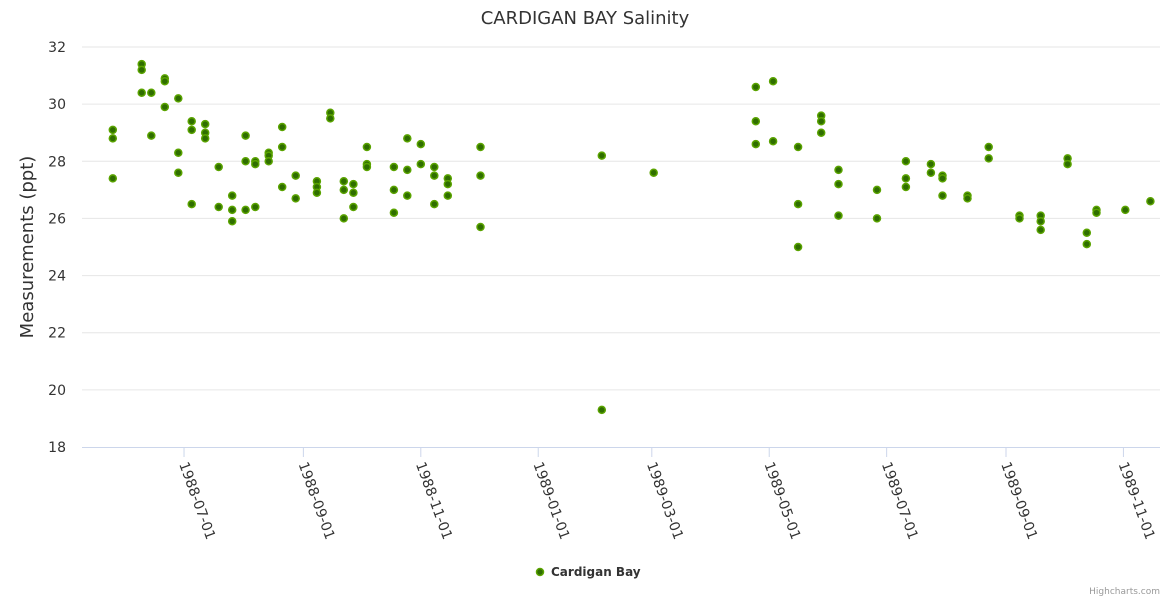 Image resolution: width=1170 pixels, height=600 pixels. What do you see at coordinates (1124, 592) in the screenshot?
I see `credits-link: Highcharts.com` at bounding box center [1124, 592].